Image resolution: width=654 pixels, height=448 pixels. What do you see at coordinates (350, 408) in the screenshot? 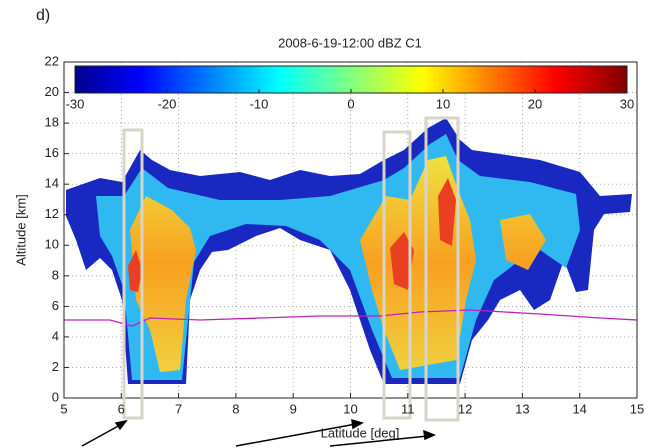
I see `x-tick-label: 10` at bounding box center [350, 408].